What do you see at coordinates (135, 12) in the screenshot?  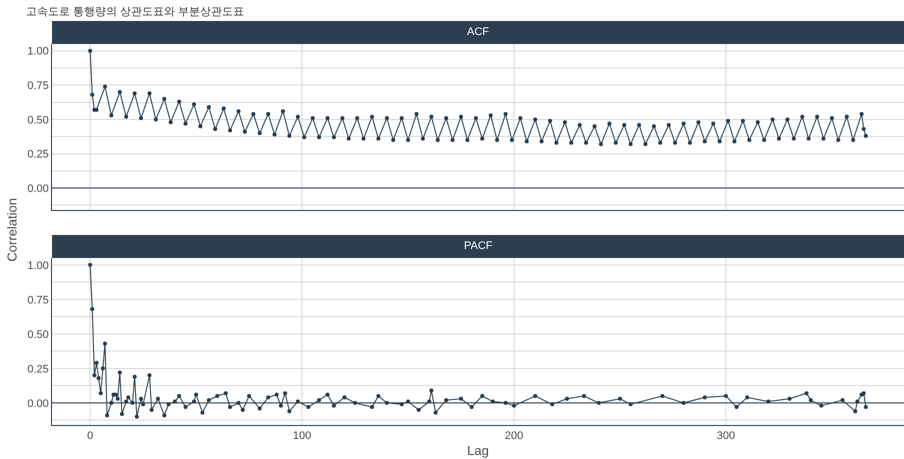 I see `chart-title: 고속도로 통행량의 상관도표와 부분상관도표` at bounding box center [135, 12].